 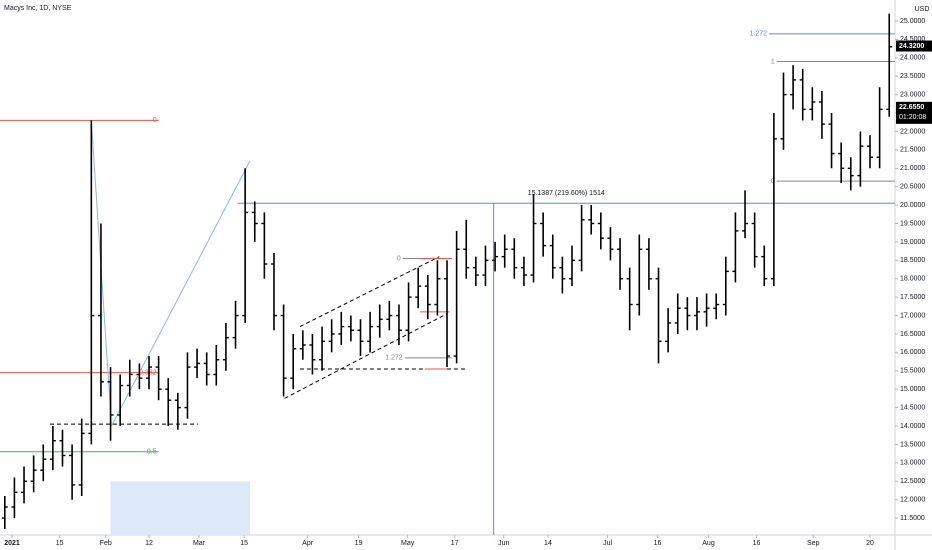 I want to click on y-tick-label: 21.5000, so click(x=912, y=150).